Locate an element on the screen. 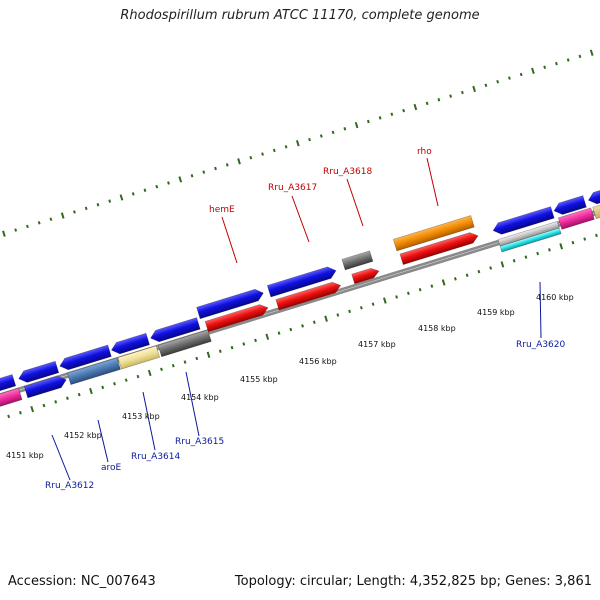 The width and height of the screenshot is (600, 600). gene-label-rru-a3612: Rru_A3612 is located at coordinates (69, 486).